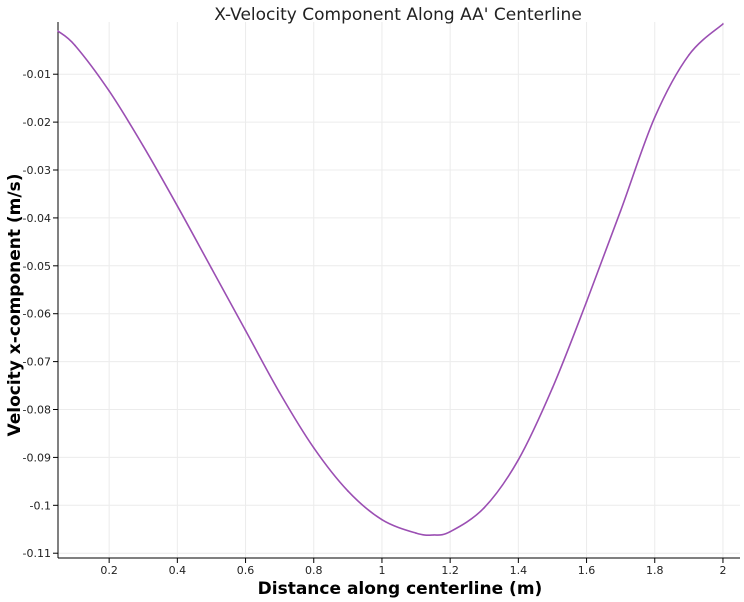 This screenshot has height=602, width=744. What do you see at coordinates (109, 570) in the screenshot?
I see `x-tick-label: 0.2` at bounding box center [109, 570].